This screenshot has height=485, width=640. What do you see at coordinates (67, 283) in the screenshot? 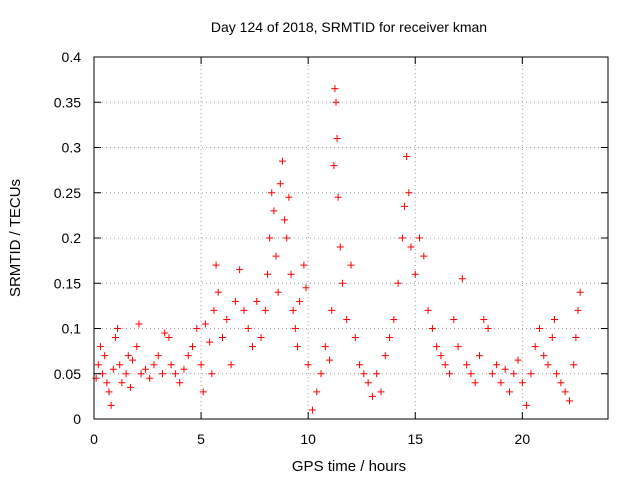
I see `y-tick-label: 0.15` at bounding box center [67, 283].